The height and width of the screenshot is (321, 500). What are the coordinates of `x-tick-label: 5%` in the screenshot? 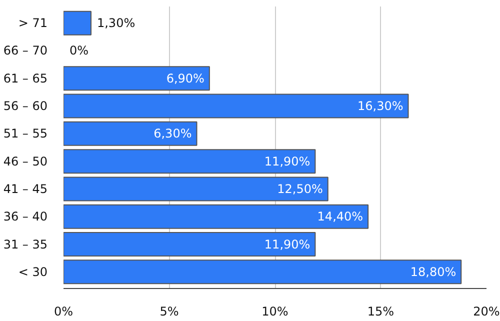 It's located at (169, 311).